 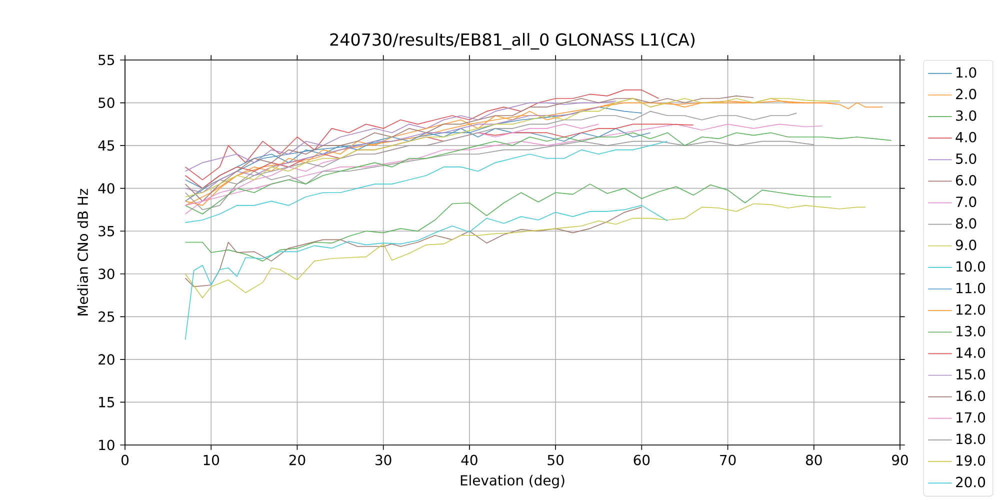 I want to click on x-tick-label: 90, so click(x=900, y=460).